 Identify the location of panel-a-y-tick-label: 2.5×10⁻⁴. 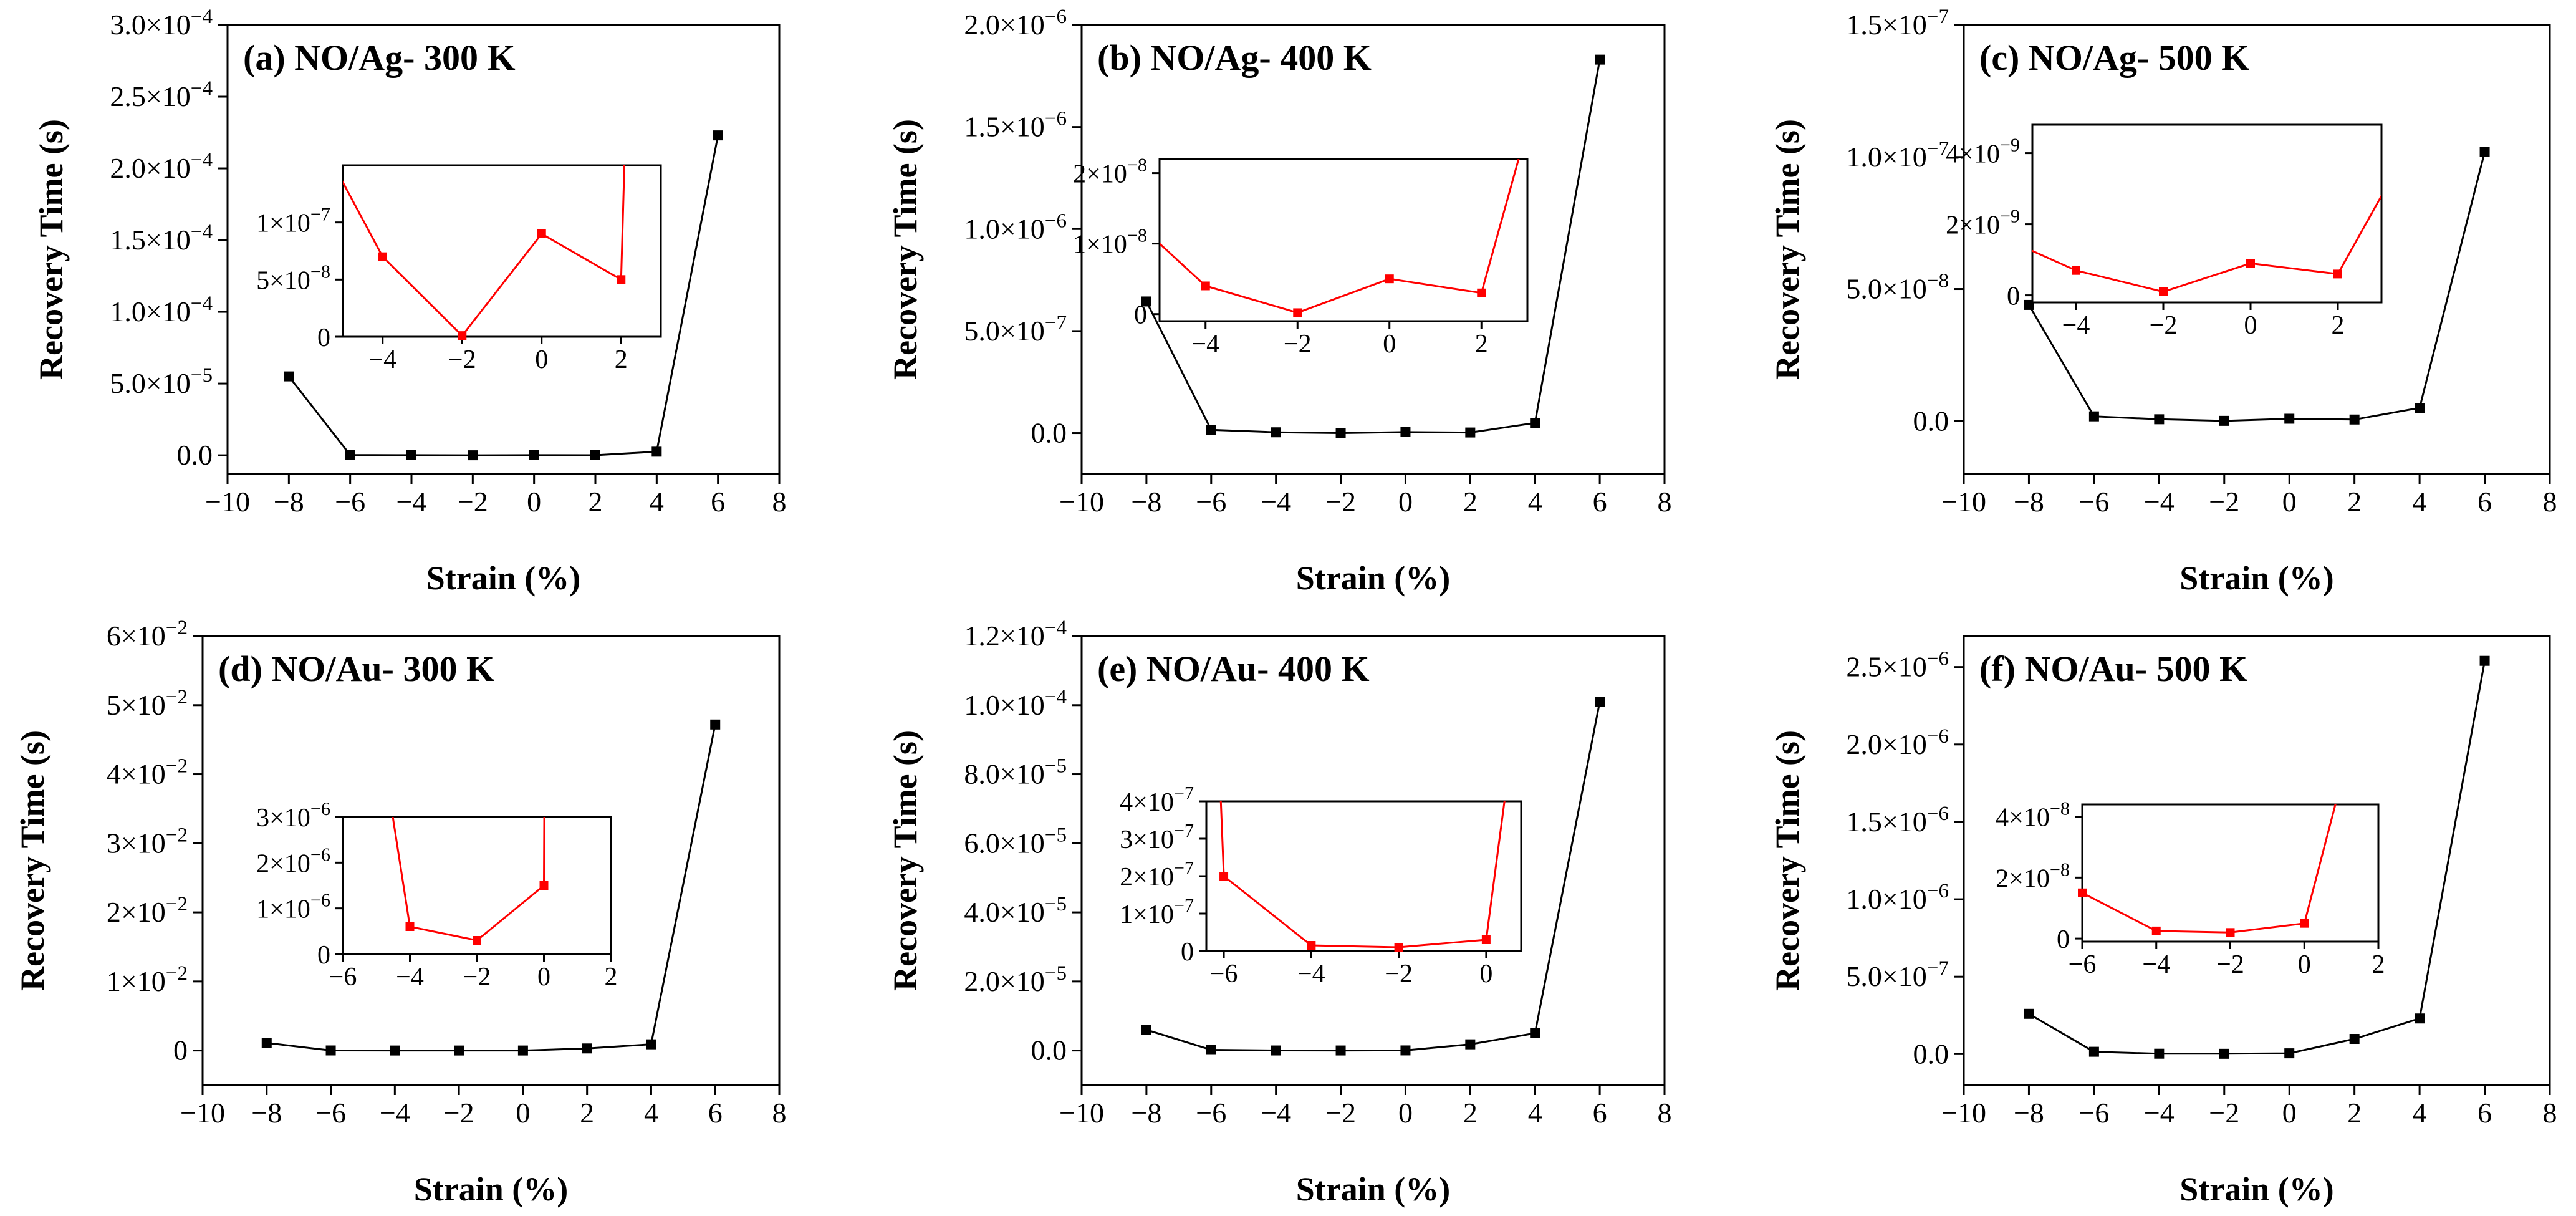
(161, 95).